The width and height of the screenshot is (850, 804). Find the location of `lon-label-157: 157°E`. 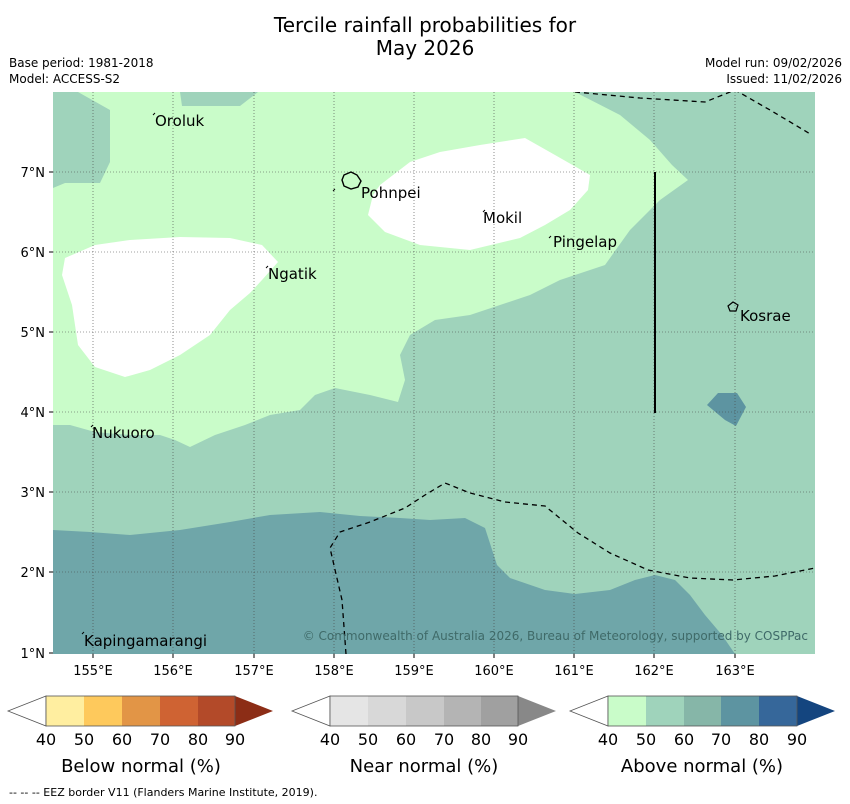

lon-label-157: 157°E is located at coordinates (254, 671).